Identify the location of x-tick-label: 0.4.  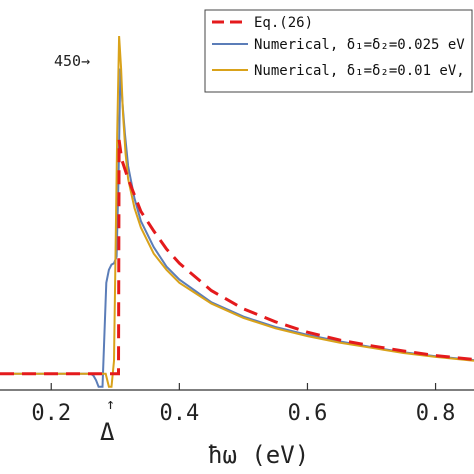
(179, 413).